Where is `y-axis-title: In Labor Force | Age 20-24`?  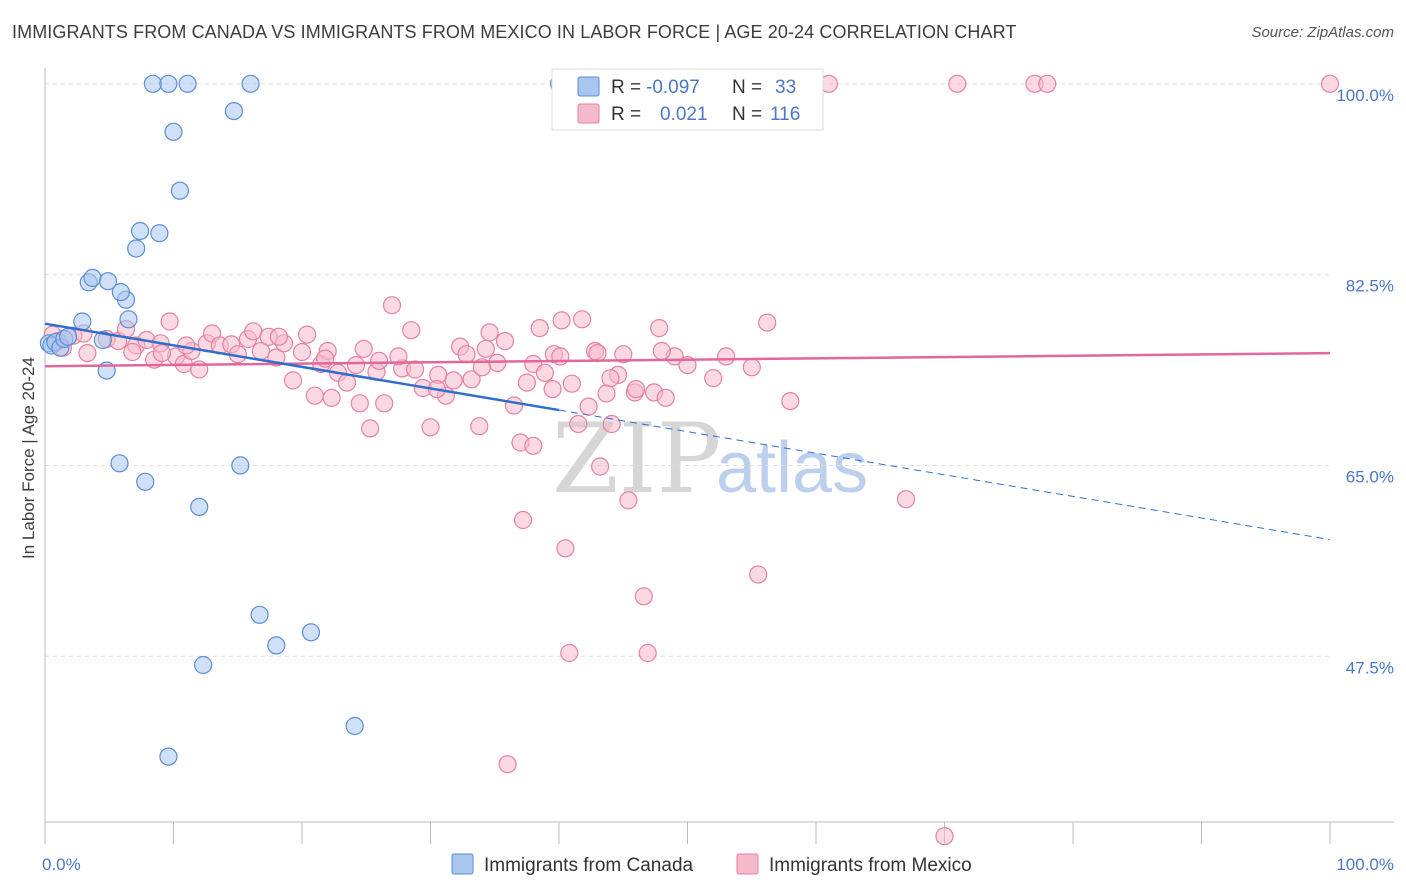
y-axis-title: In Labor Force | Age 20-24 is located at coordinates (28, 458).